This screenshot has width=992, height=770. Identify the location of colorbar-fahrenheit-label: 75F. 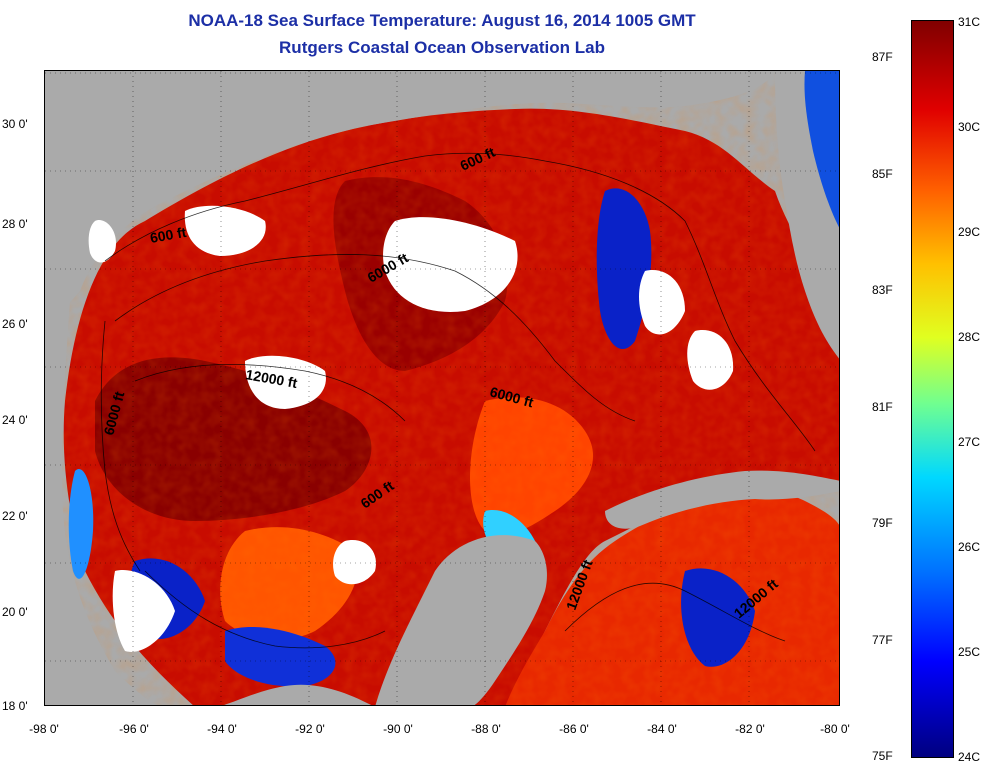
(882, 756).